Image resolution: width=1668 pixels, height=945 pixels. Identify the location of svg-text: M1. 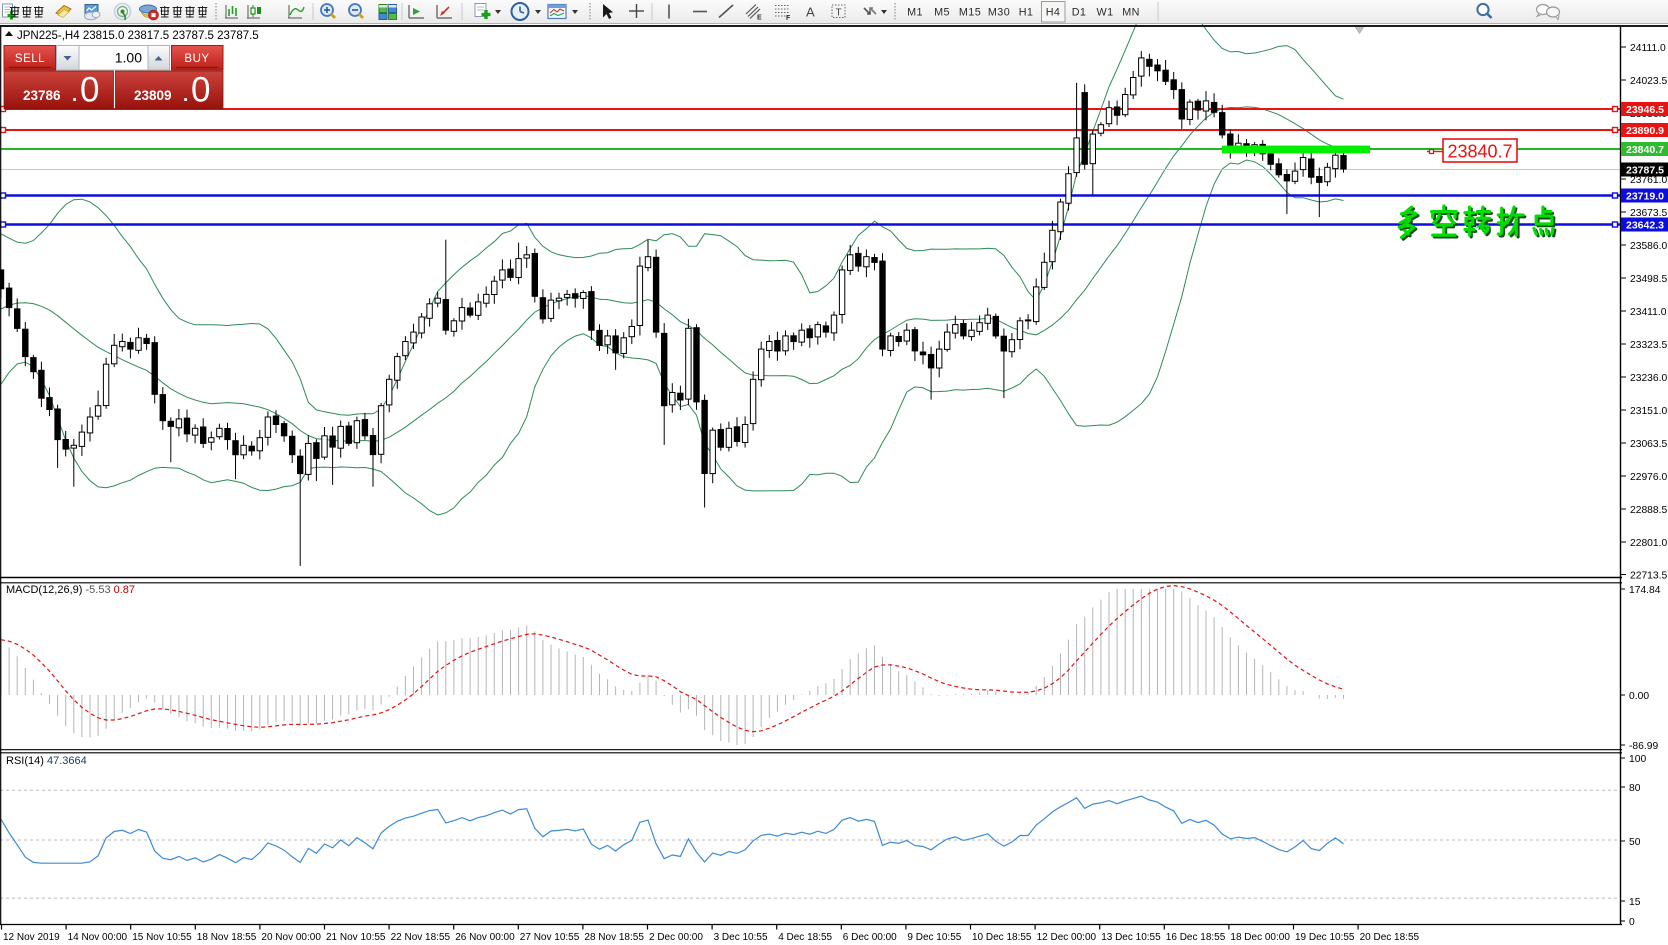
(915, 13).